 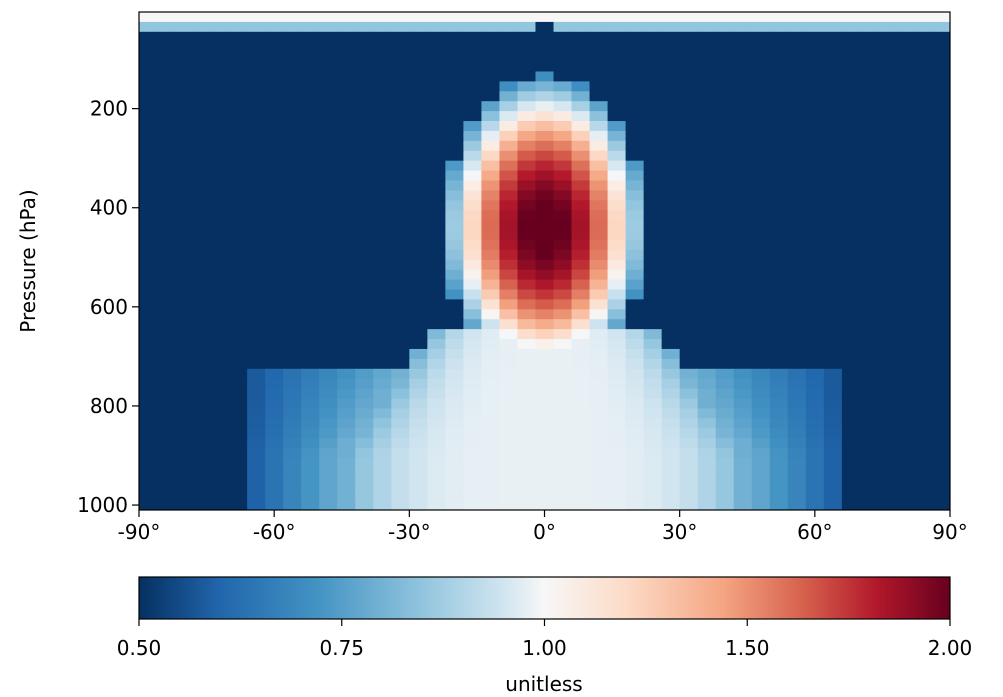 What do you see at coordinates (139, 532) in the screenshot?
I see `x-tick-label: -90°` at bounding box center [139, 532].